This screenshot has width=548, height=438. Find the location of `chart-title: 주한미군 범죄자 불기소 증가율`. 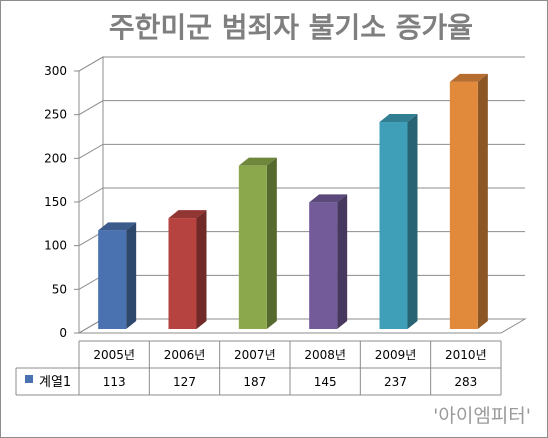

chart-title: 주한미군 범죄자 불기소 증가율 is located at coordinates (291, 27).